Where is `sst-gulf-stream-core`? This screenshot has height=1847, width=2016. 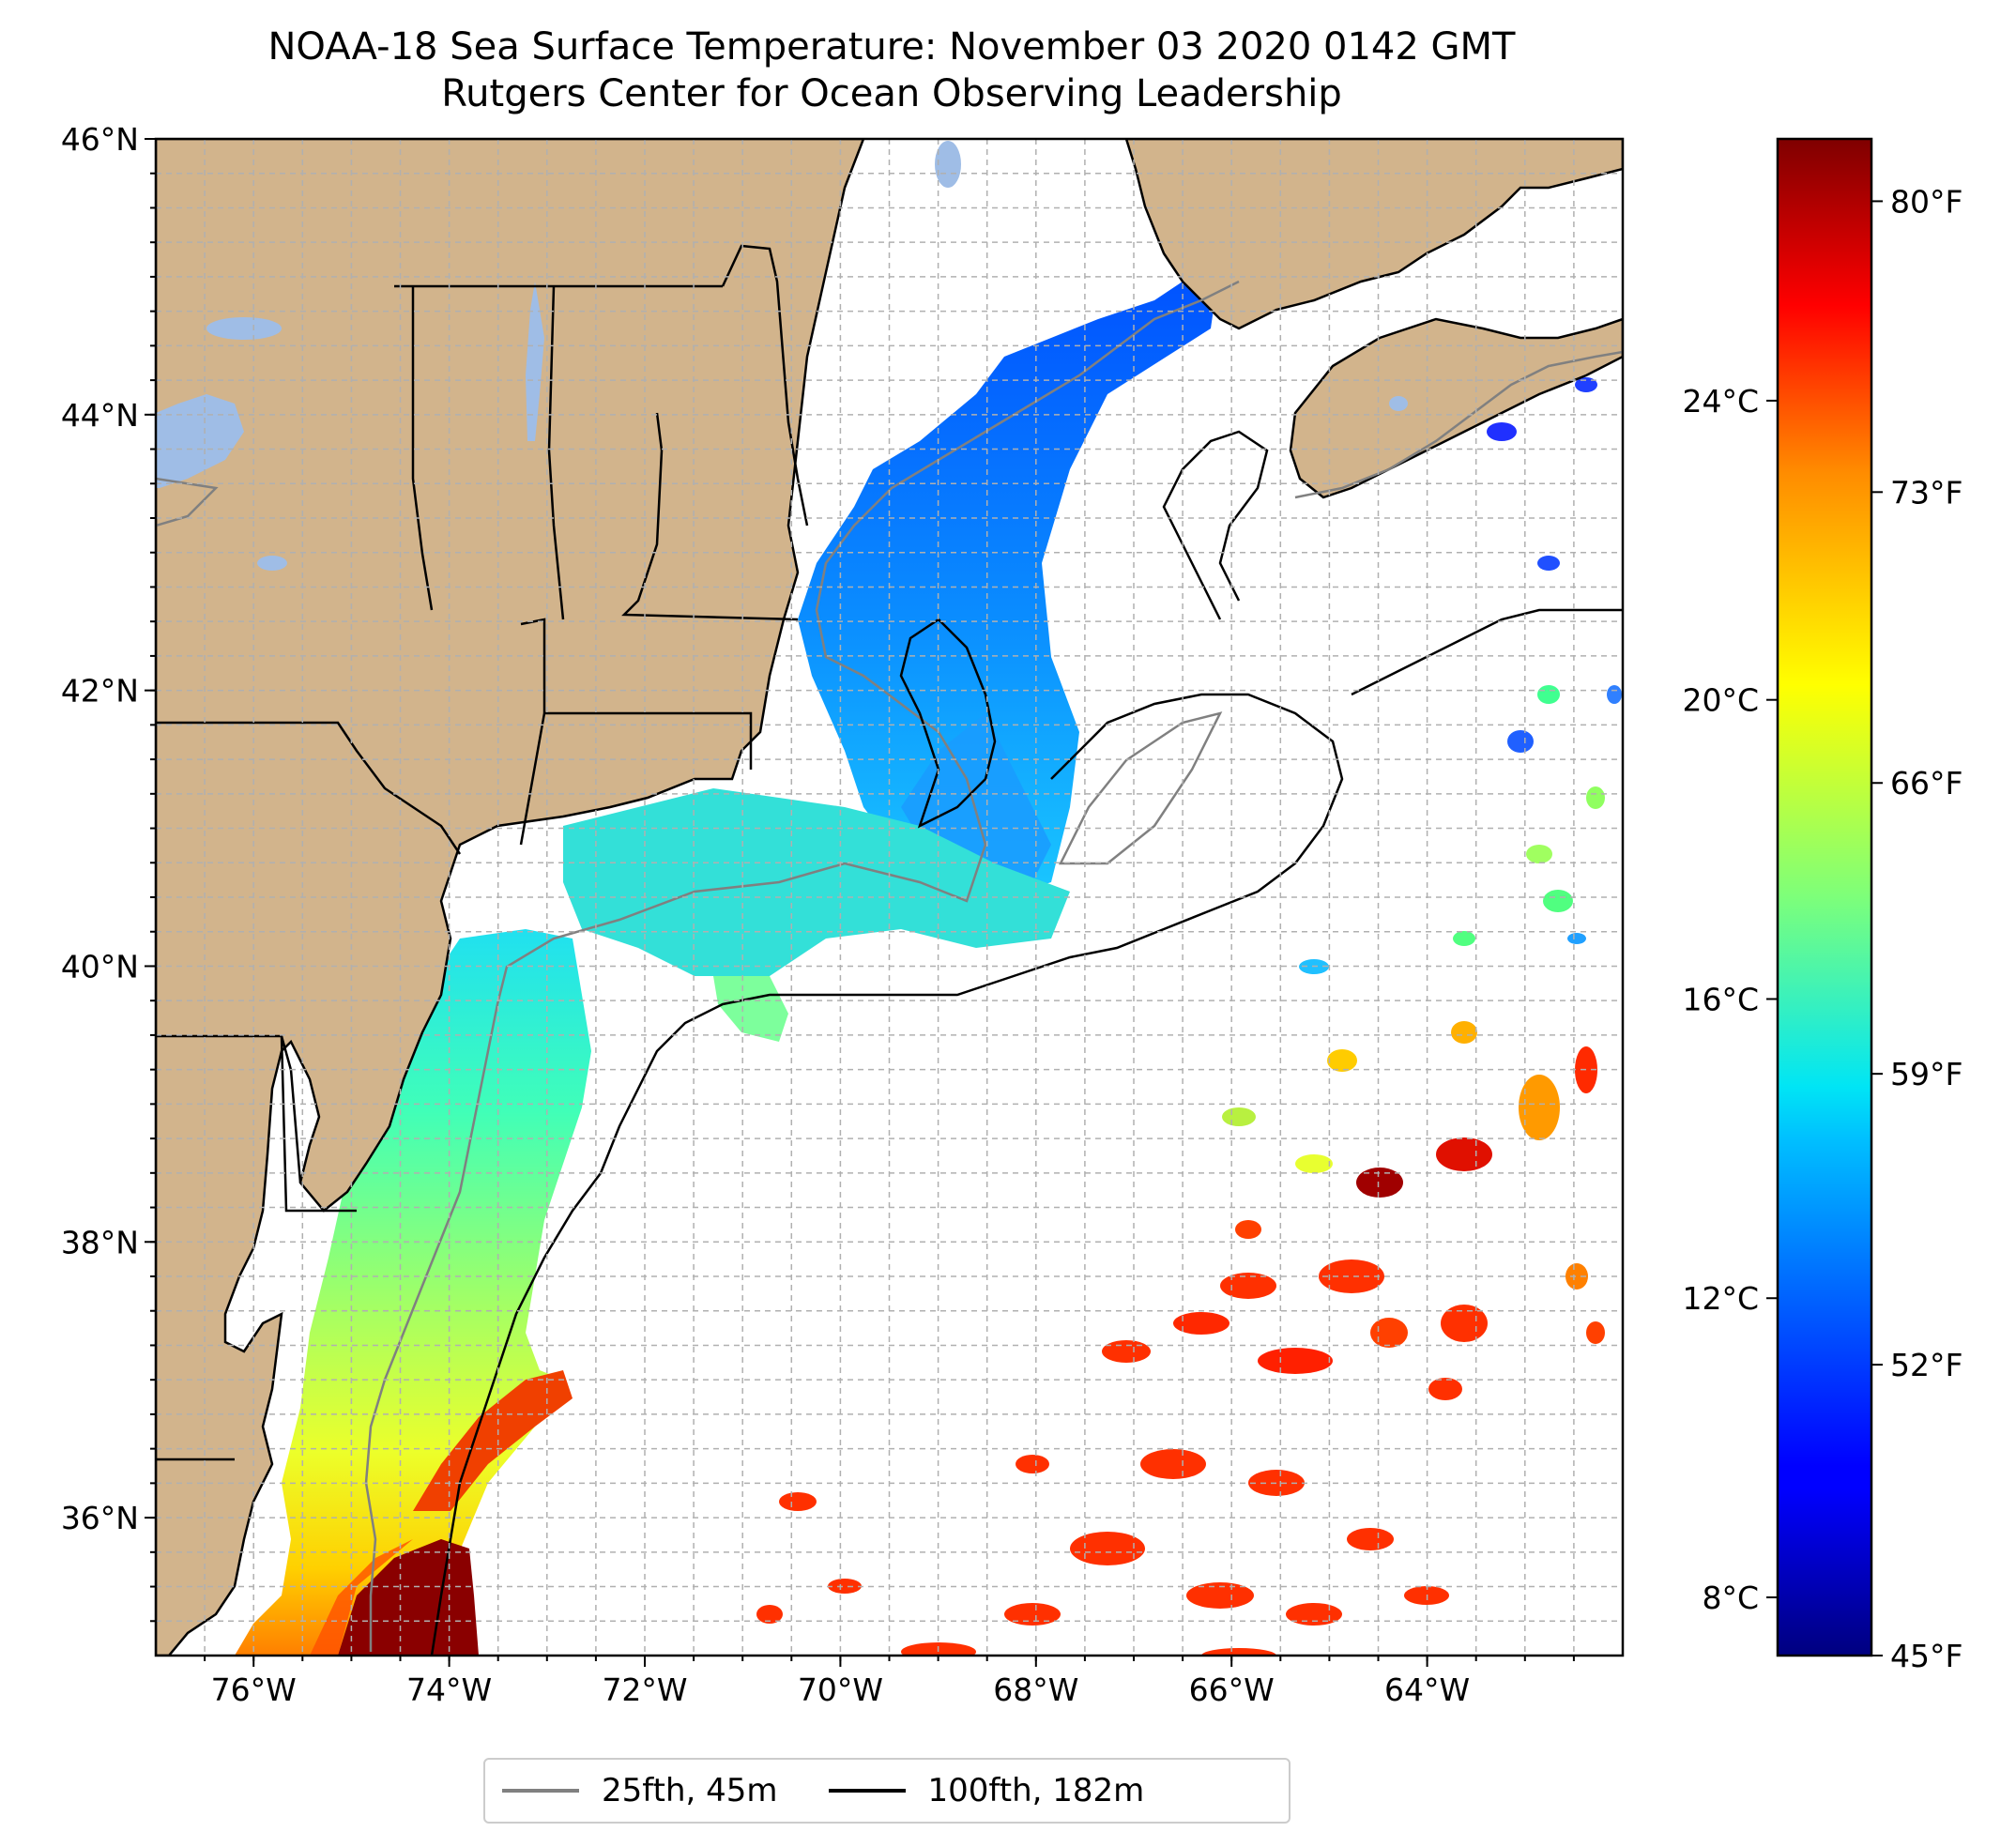
sst-gulf-stream-core is located at coordinates (408, 1598).